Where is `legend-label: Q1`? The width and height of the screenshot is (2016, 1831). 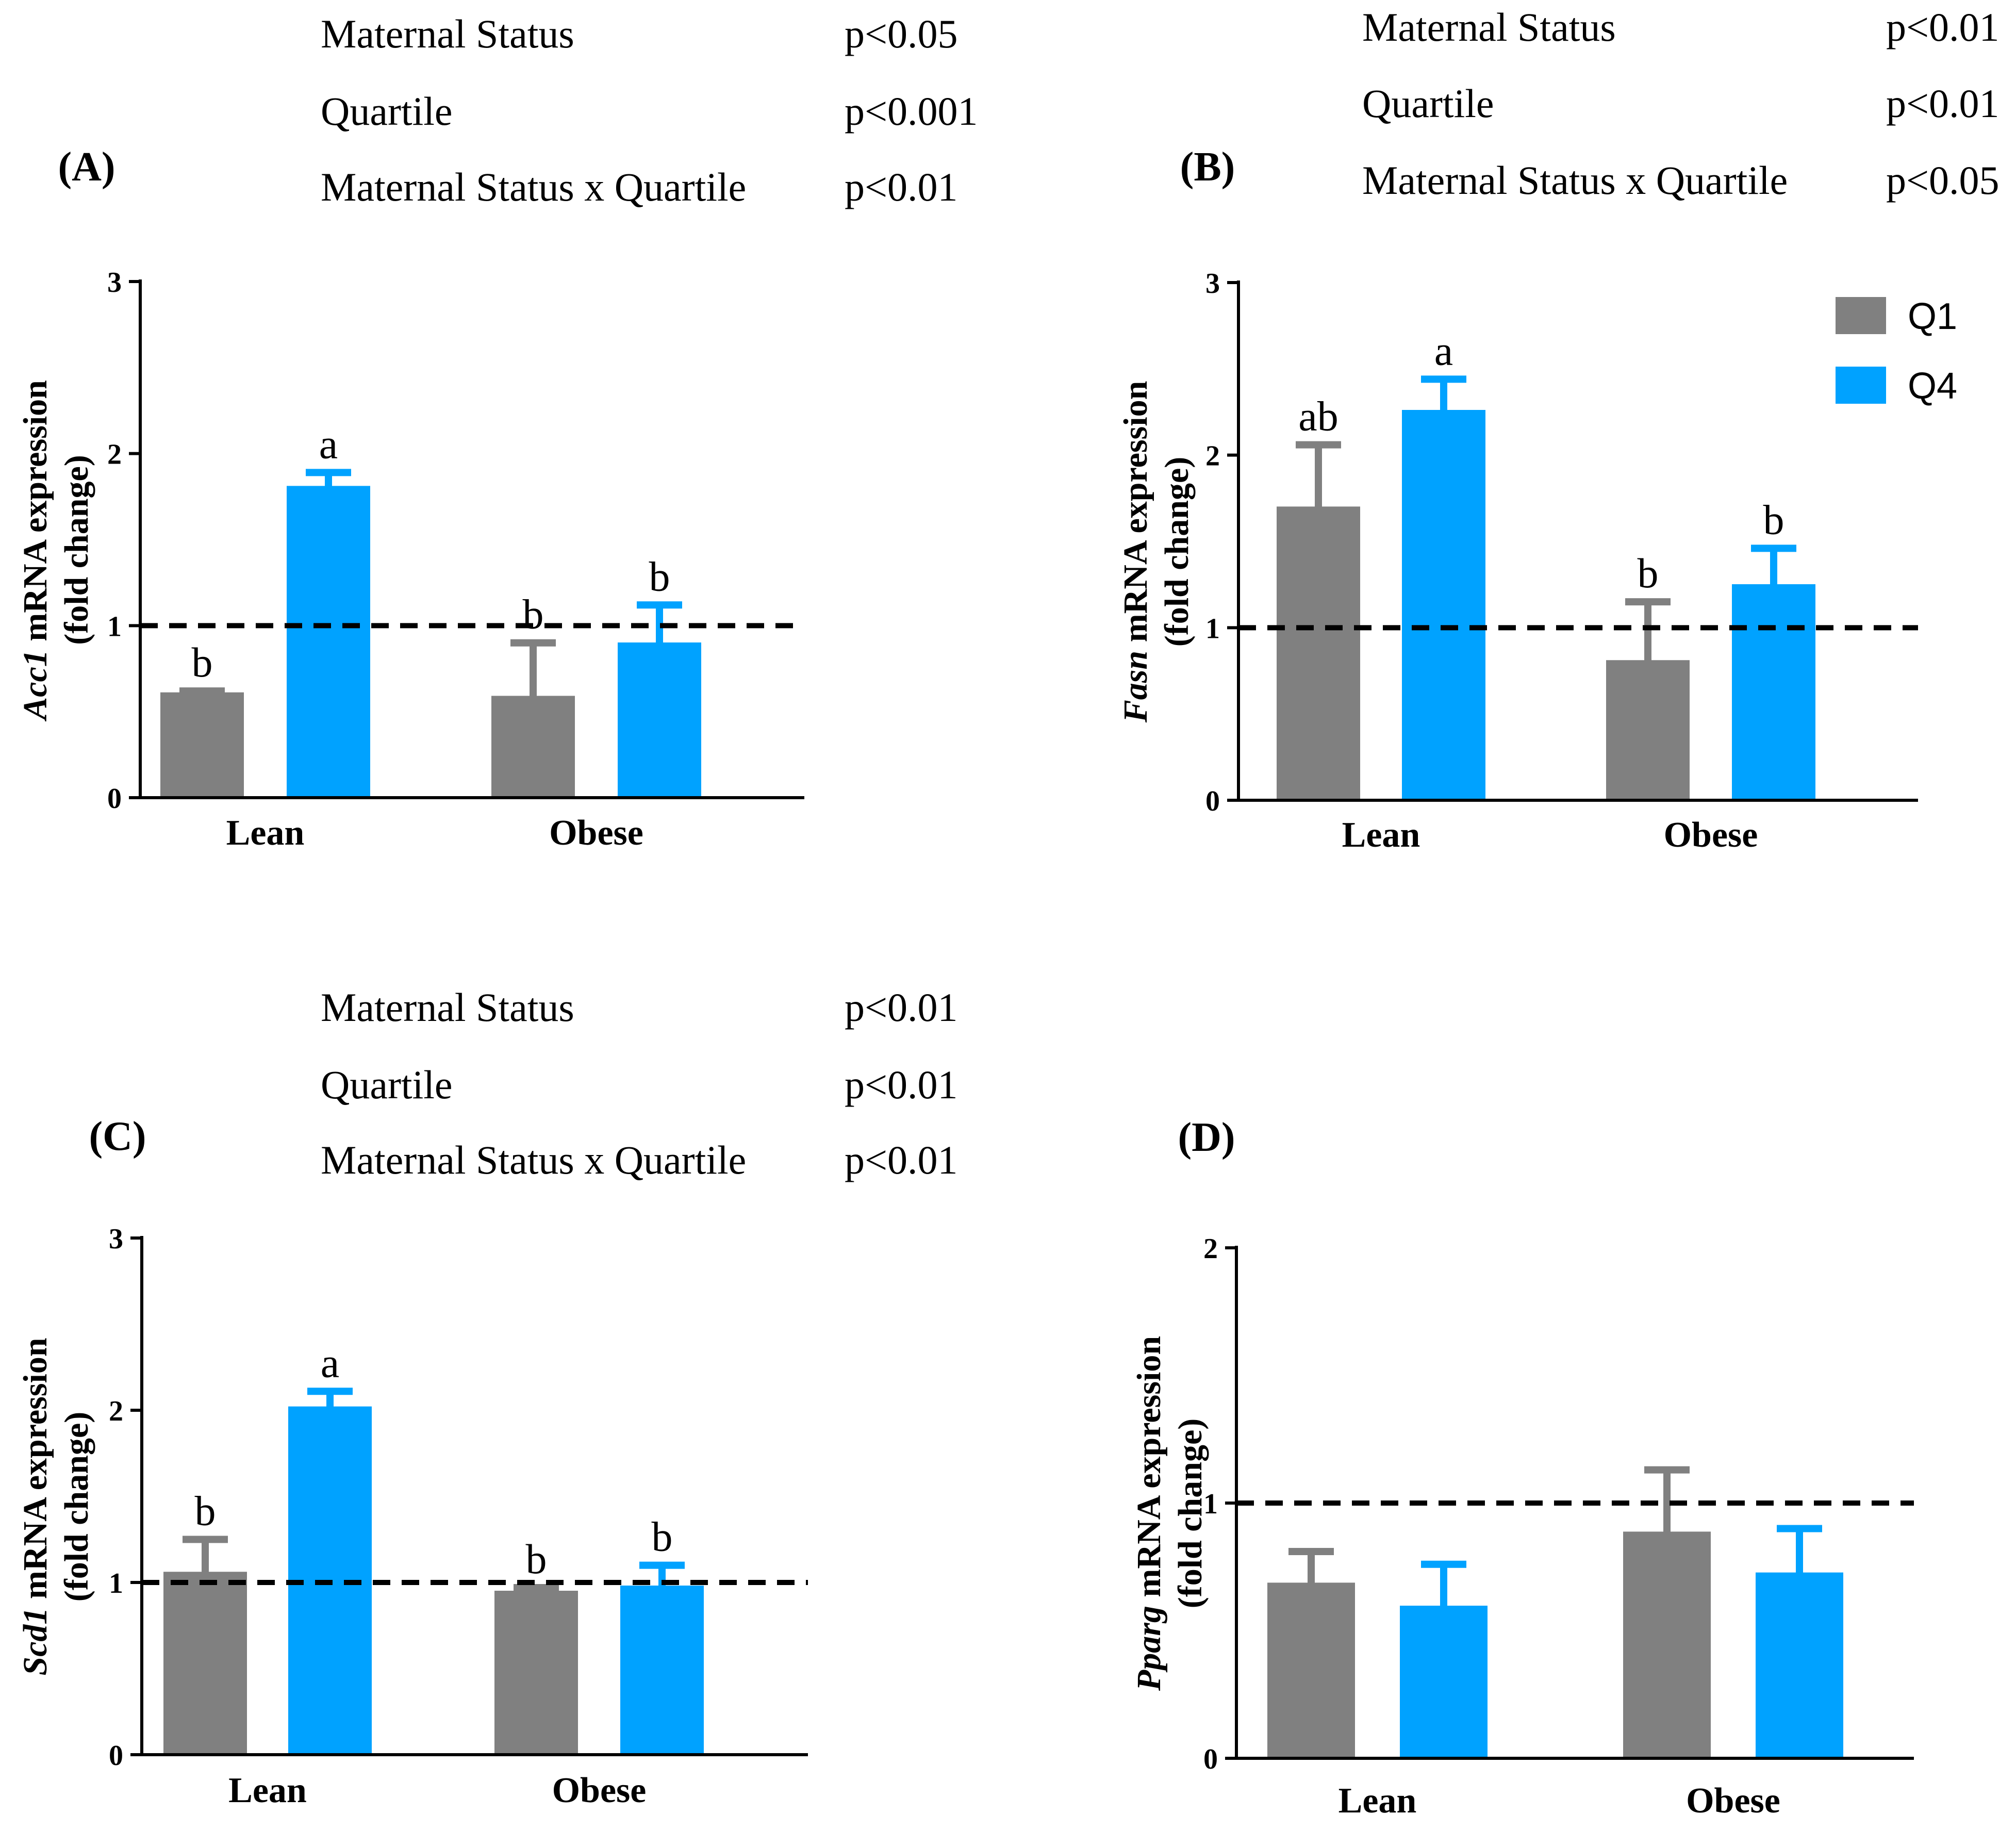 legend-label: Q1 is located at coordinates (1932, 317).